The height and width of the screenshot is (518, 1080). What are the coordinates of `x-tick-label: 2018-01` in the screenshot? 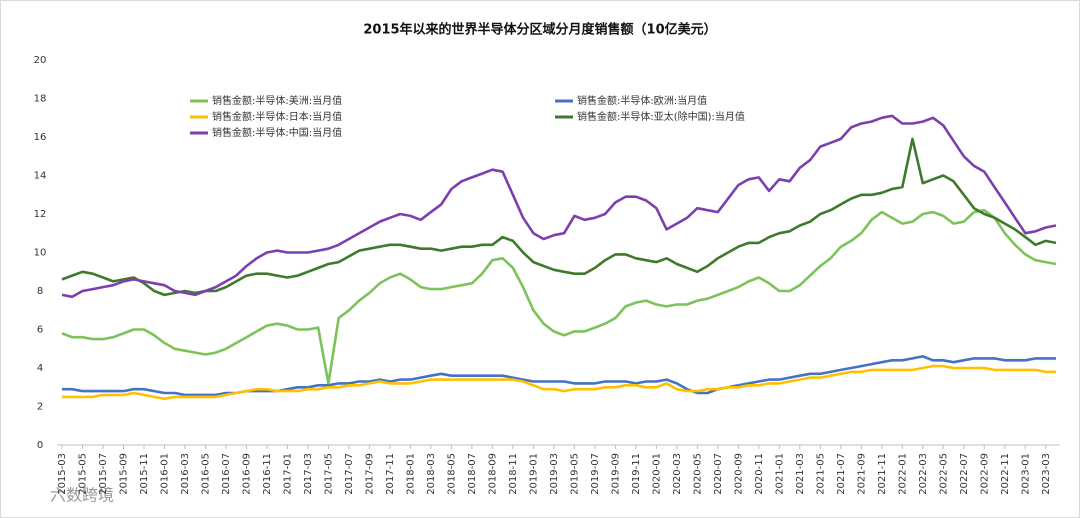 It's located at (410, 474).